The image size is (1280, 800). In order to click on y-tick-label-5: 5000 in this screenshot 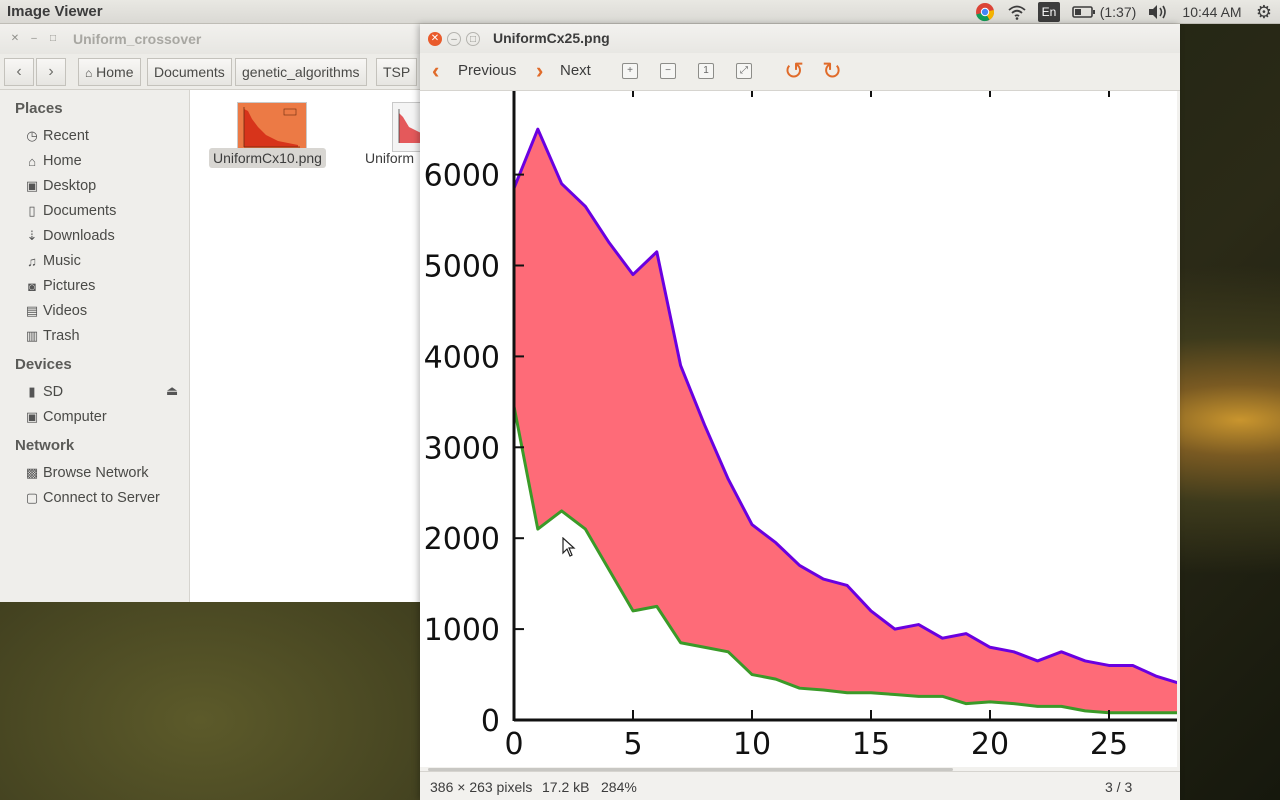, I will do `click(462, 267)`.